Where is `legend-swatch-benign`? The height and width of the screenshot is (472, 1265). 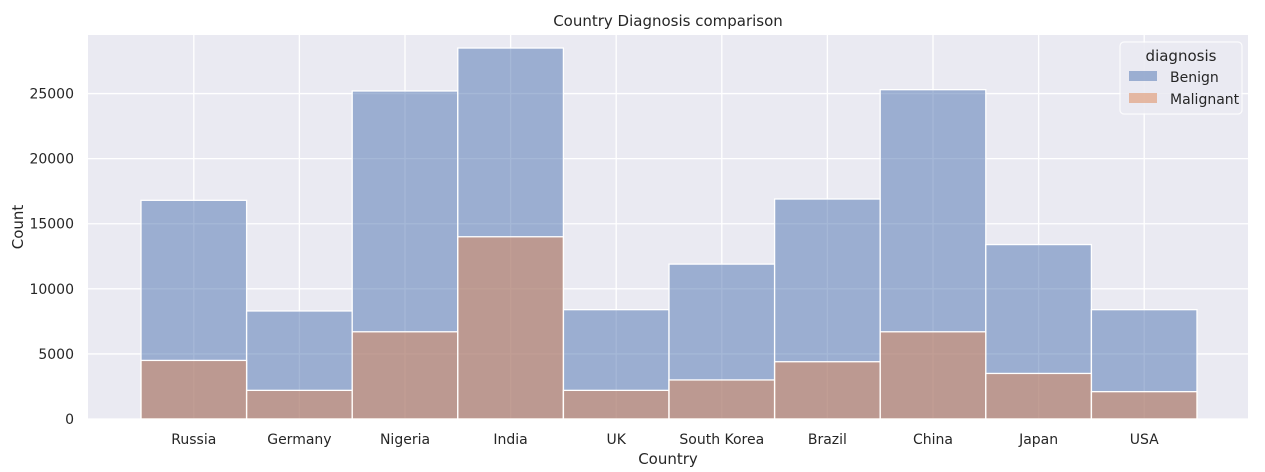
legend-swatch-benign is located at coordinates (1143, 76).